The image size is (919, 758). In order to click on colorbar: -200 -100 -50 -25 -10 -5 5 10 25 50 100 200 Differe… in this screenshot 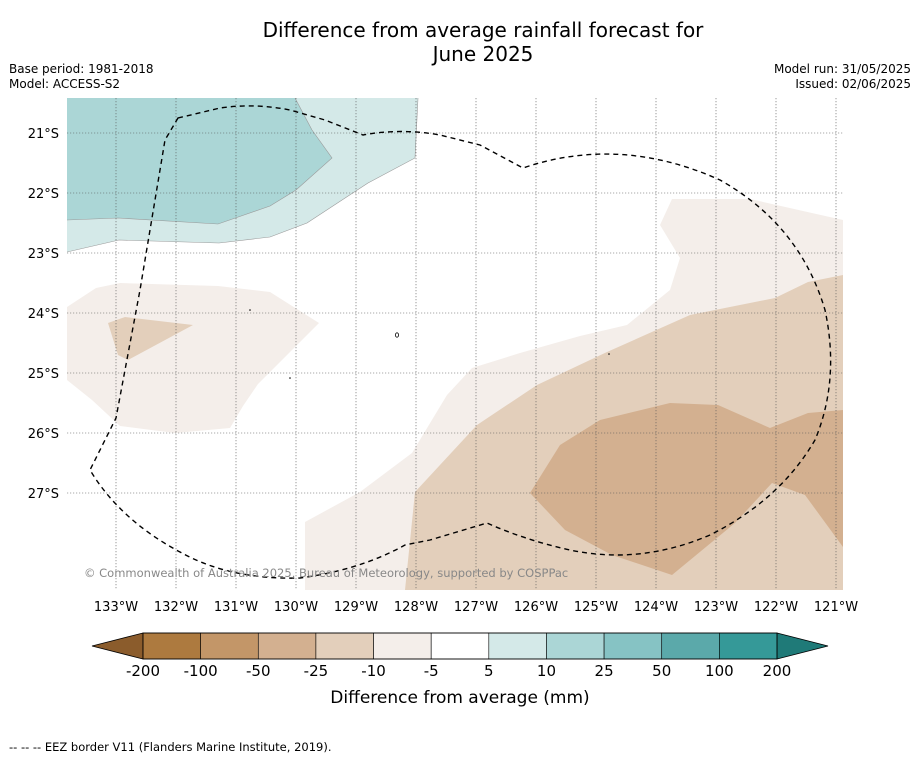, I will do `click(460, 670)`.